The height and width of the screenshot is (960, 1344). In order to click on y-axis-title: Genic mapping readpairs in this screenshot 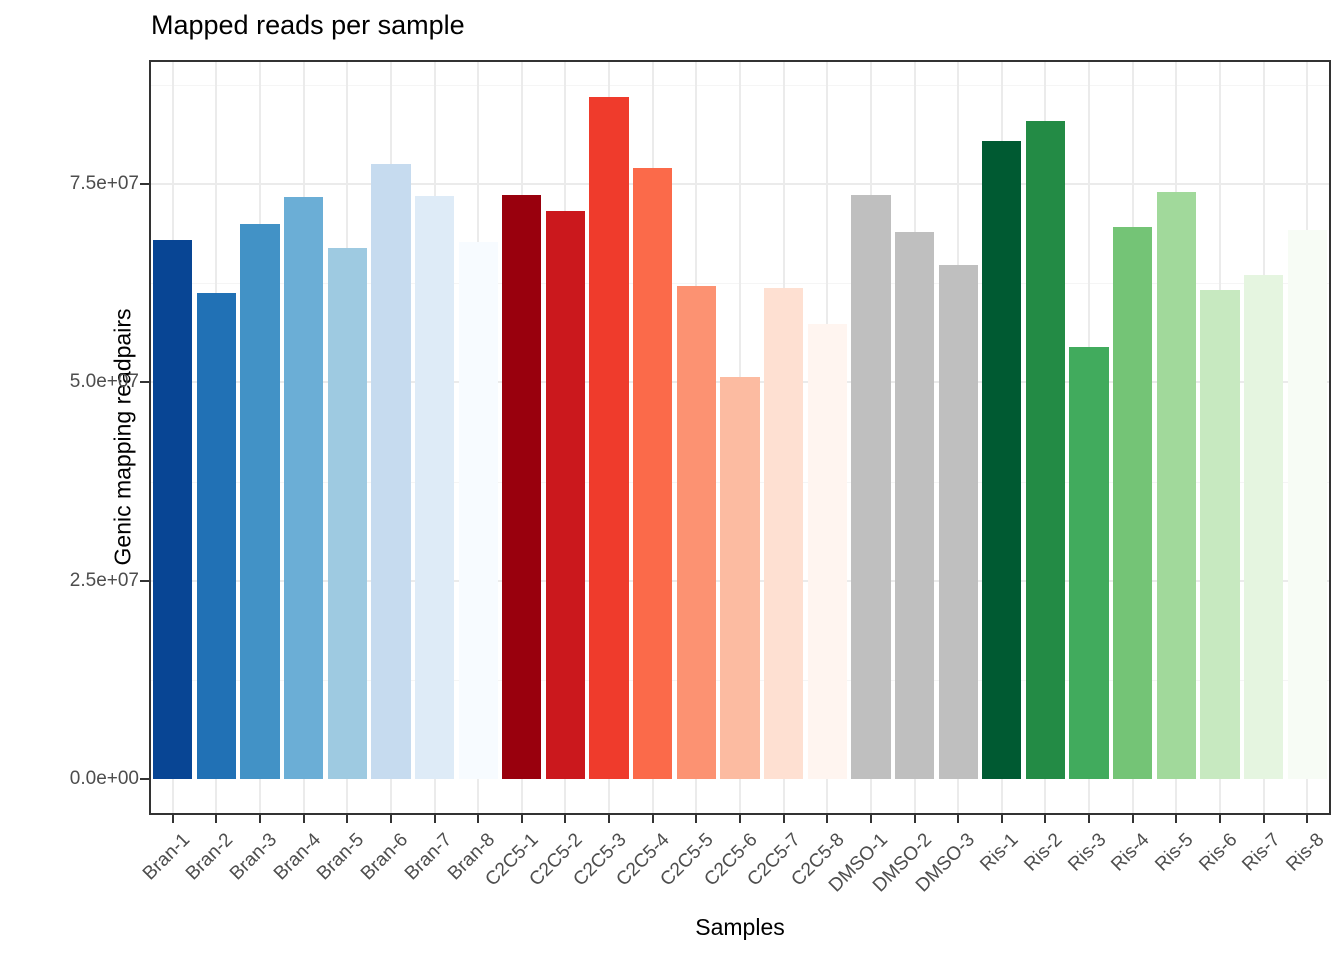, I will do `click(122, 437)`.